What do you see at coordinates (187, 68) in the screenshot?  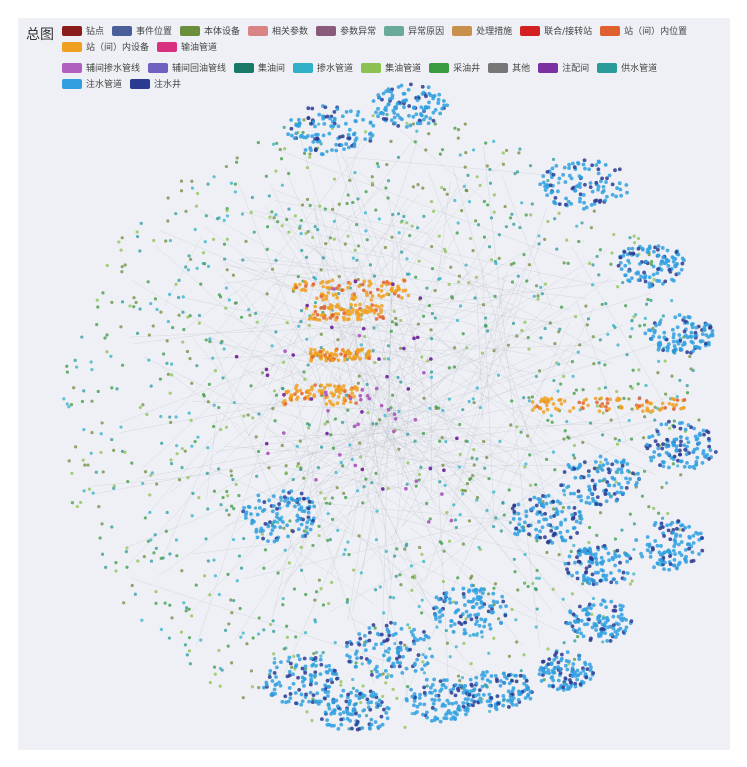 I see `legend-item: 辅间回油管线` at bounding box center [187, 68].